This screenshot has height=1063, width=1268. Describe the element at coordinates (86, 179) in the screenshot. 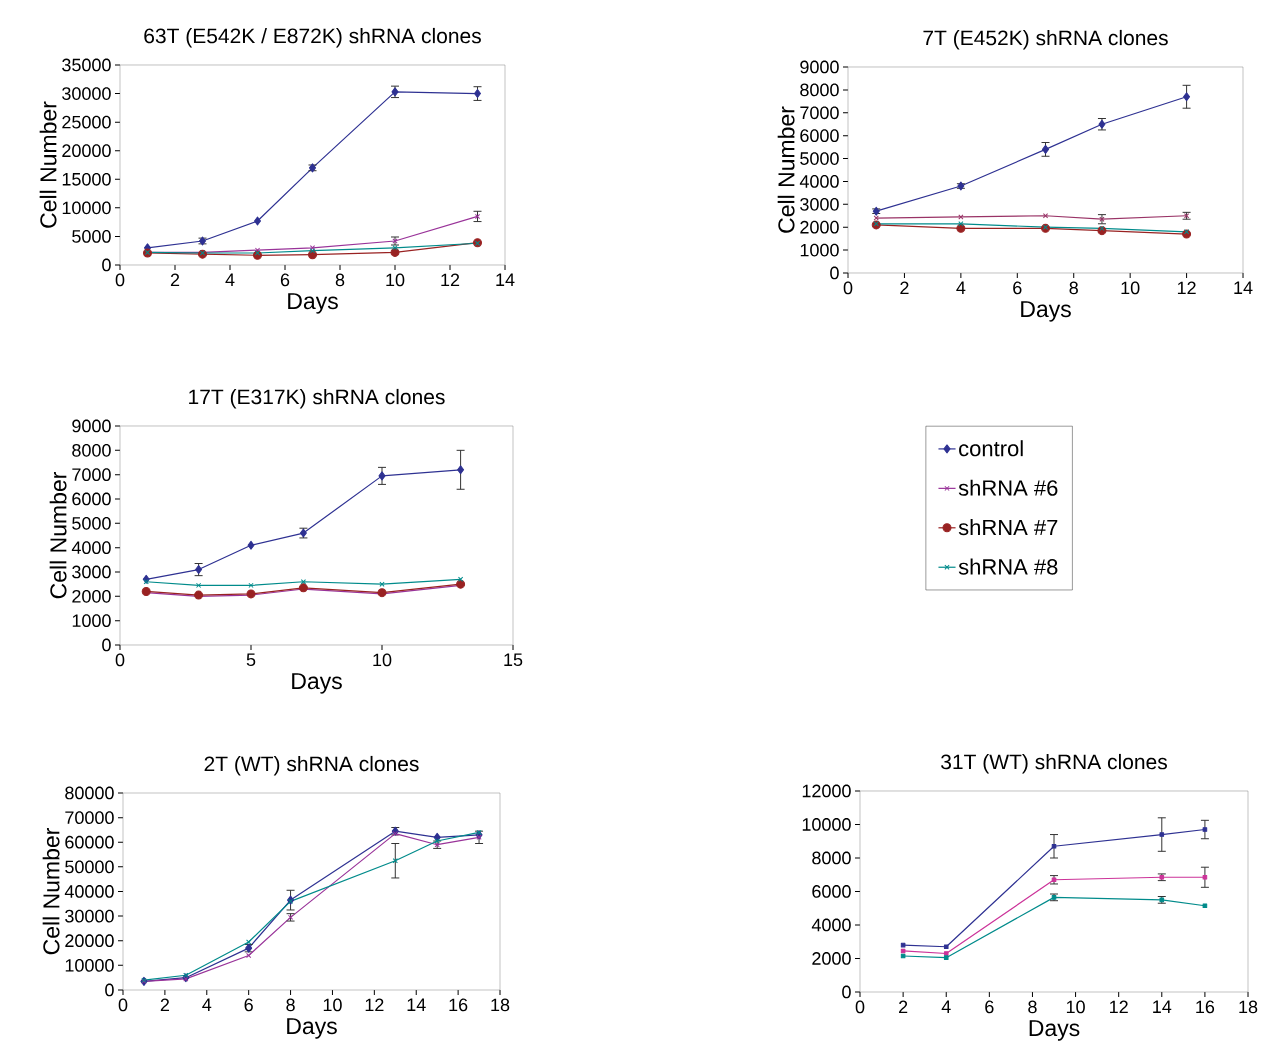

I see `y-tick-label: 15000` at that location.